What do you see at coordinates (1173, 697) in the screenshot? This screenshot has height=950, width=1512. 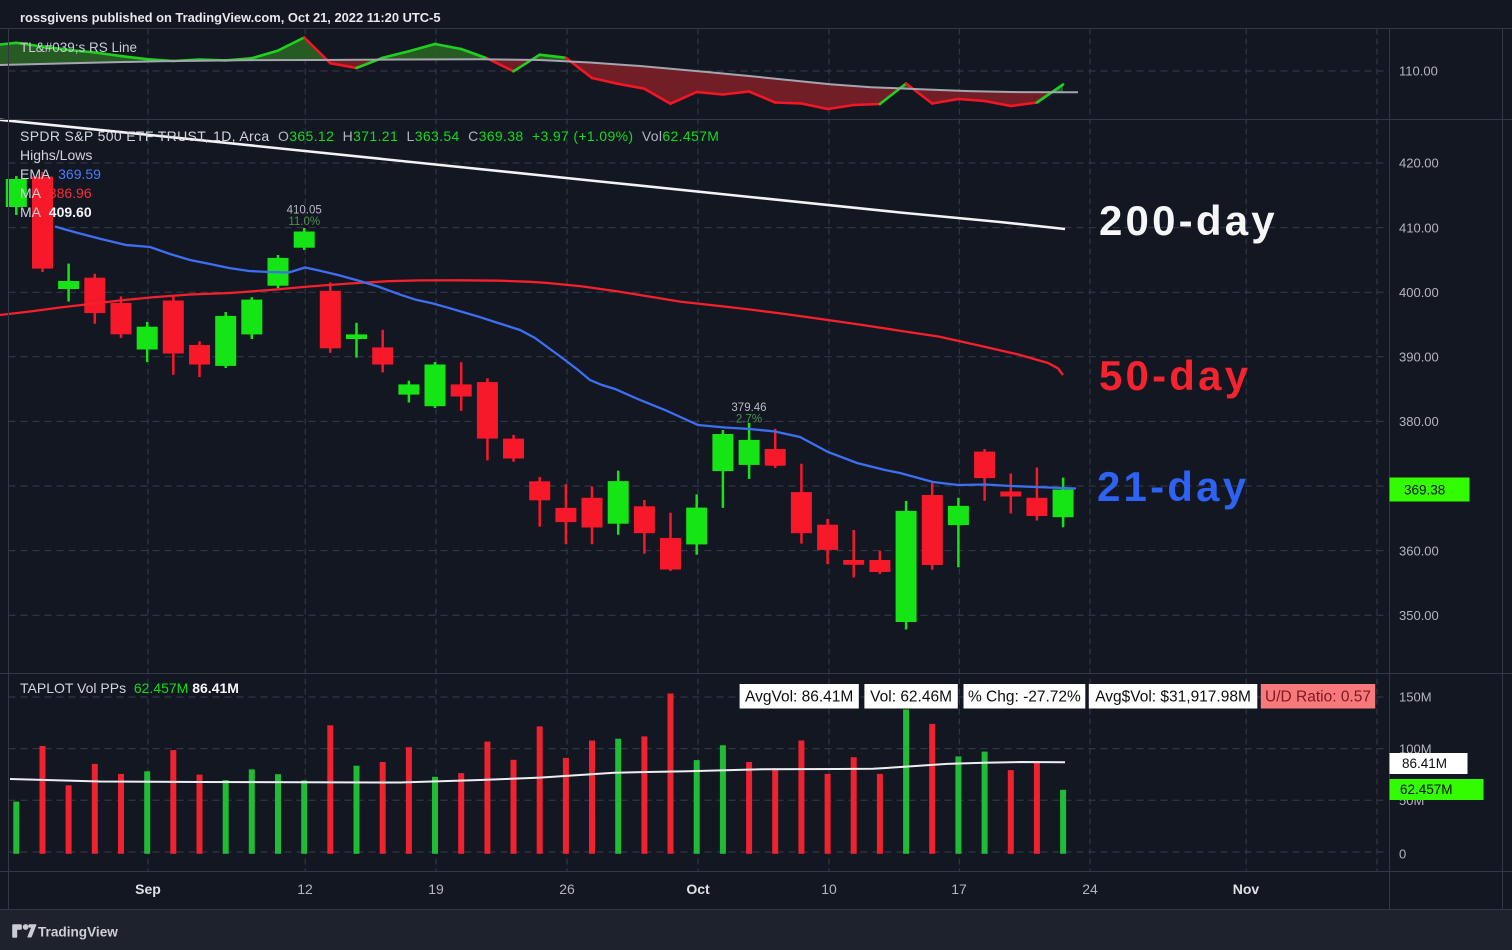 I see `svg-text: Avg$Vol: $31,917.98M` at bounding box center [1173, 697].